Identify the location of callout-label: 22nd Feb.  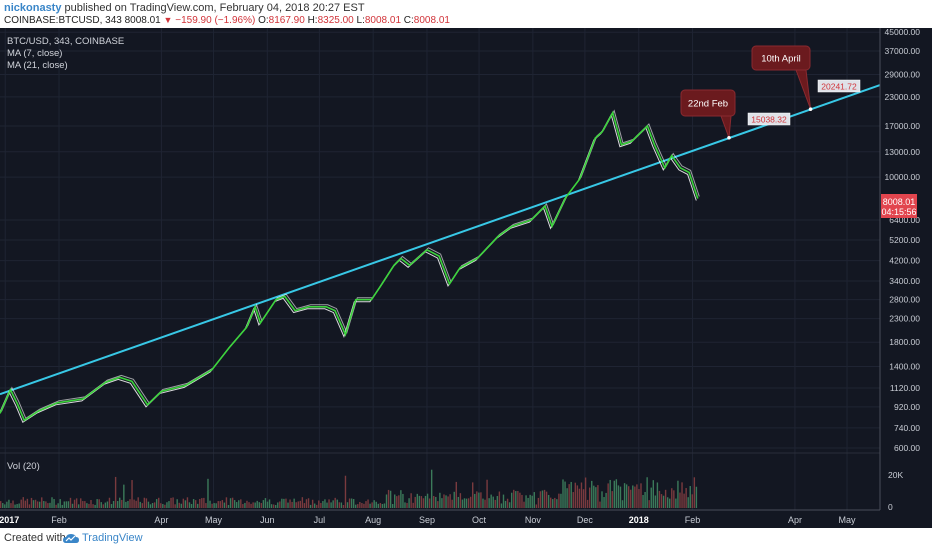
(708, 104).